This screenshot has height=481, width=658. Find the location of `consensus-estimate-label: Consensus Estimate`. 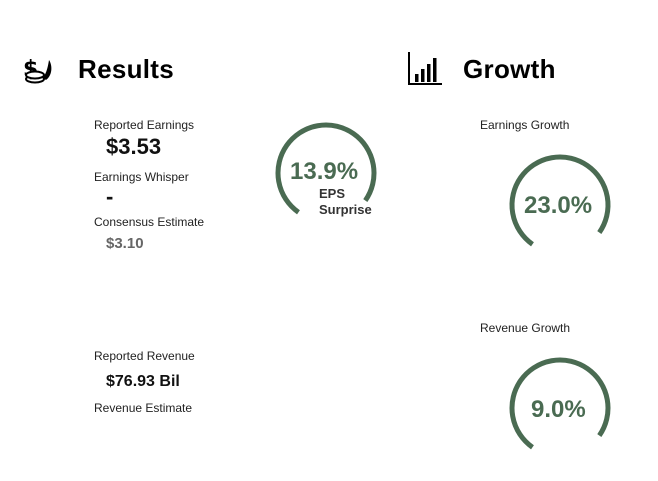

consensus-estimate-label: Consensus Estimate is located at coordinates (149, 222).